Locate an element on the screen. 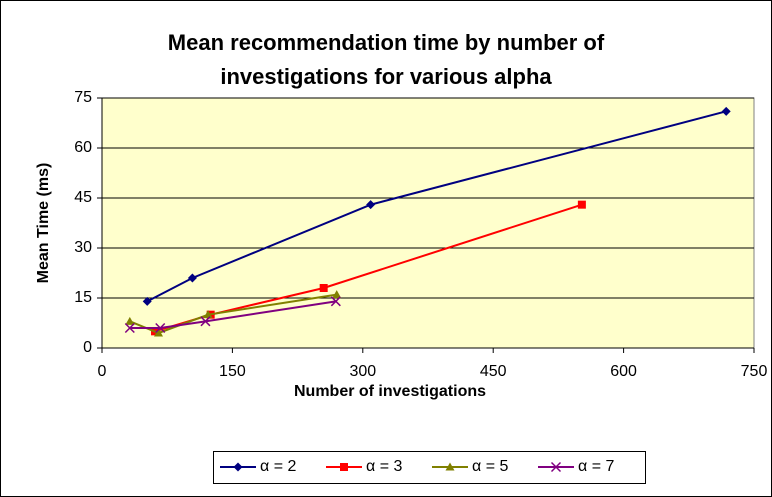 The height and width of the screenshot is (497, 772). y-tick-label: 45 is located at coordinates (83, 197).